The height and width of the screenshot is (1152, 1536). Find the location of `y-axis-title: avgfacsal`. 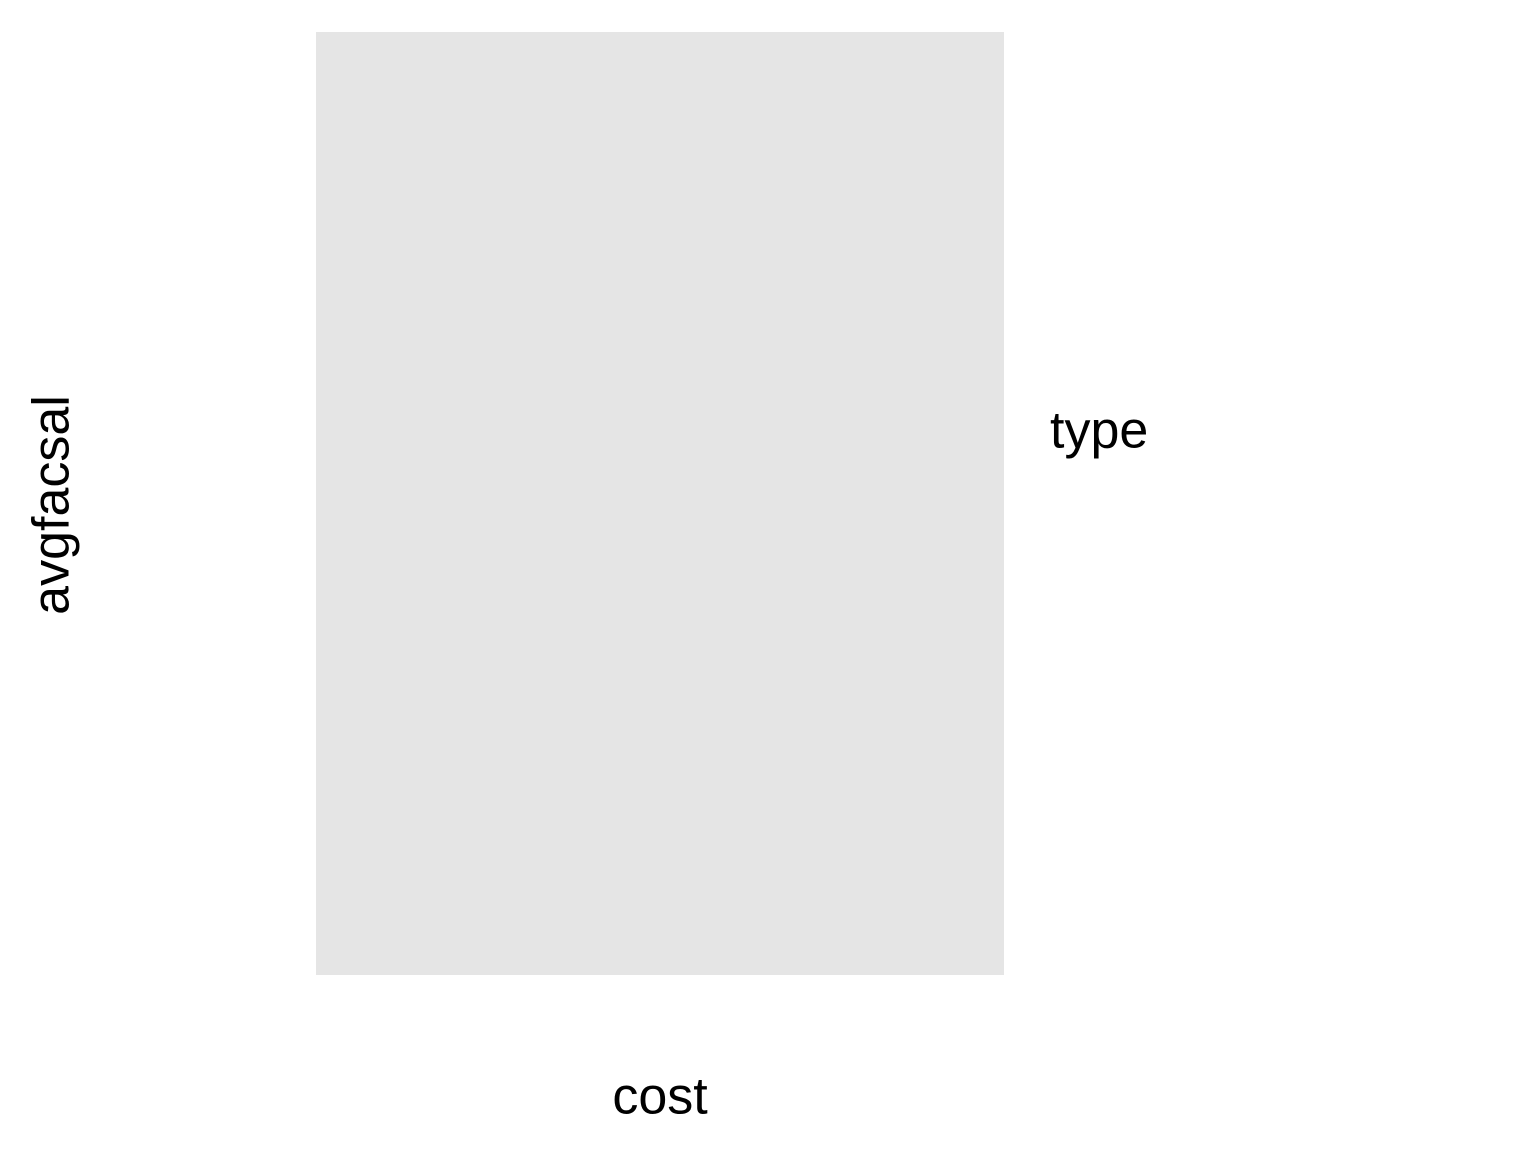

y-axis-title: avgfacsal is located at coordinates (52, 505).